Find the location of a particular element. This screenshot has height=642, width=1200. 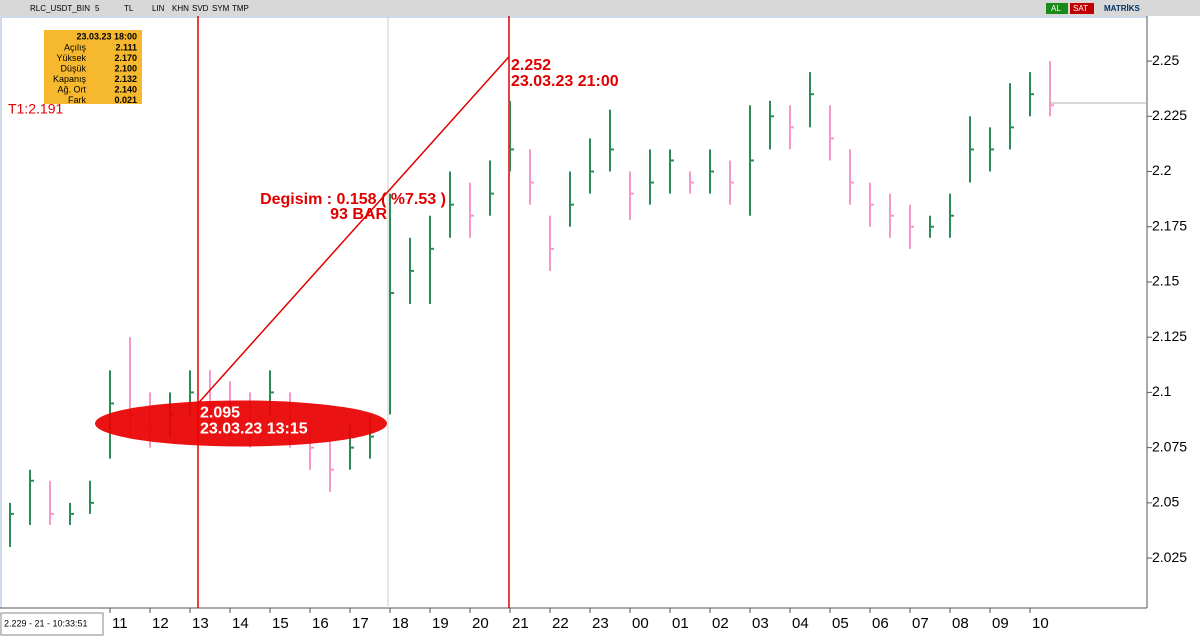

y-tick-label: 2.25 is located at coordinates (1165, 60).